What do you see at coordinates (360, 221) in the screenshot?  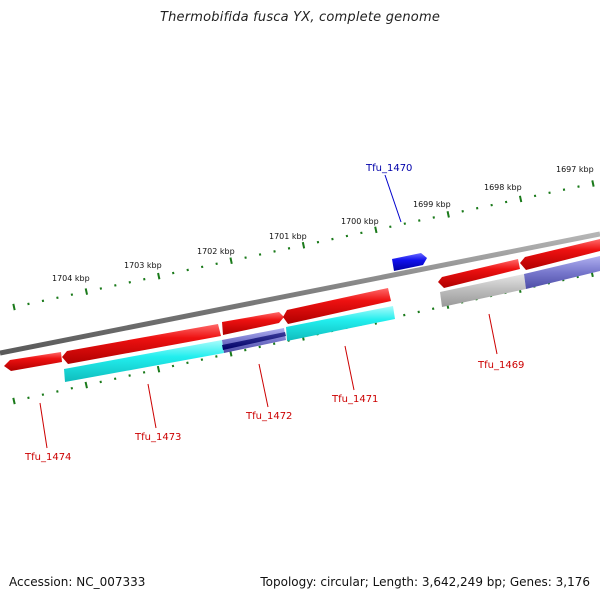 I see `scale-label-1700: 1700 kbp` at bounding box center [360, 221].